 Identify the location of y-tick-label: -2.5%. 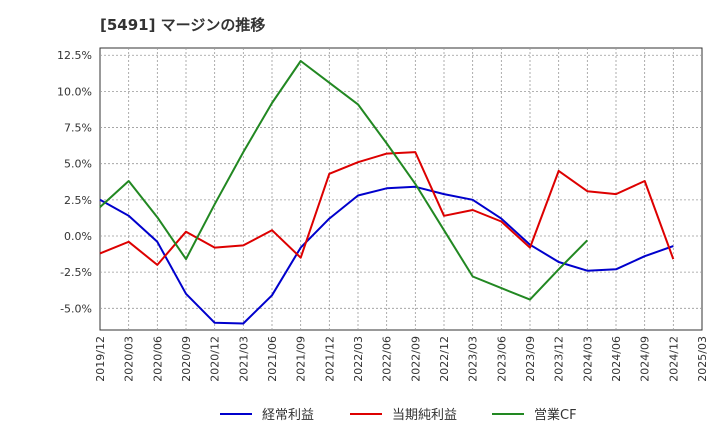
(76, 272).